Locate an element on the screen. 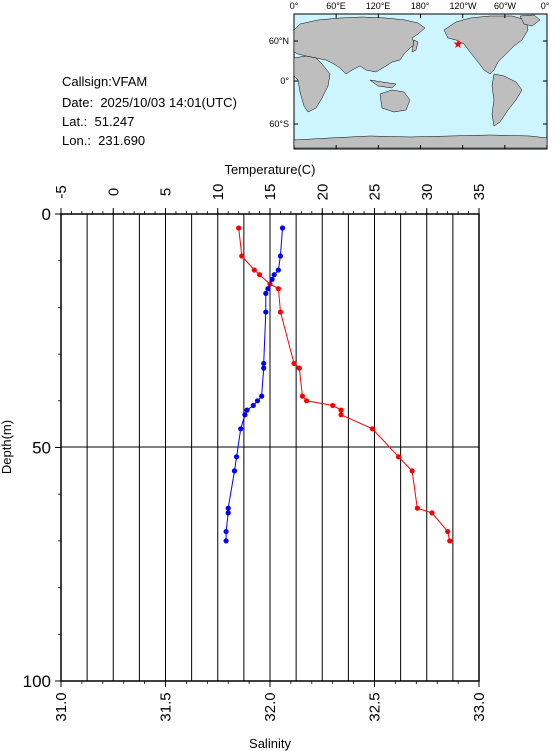  temperature-axis-title: Temperature(C) is located at coordinates (269, 169).